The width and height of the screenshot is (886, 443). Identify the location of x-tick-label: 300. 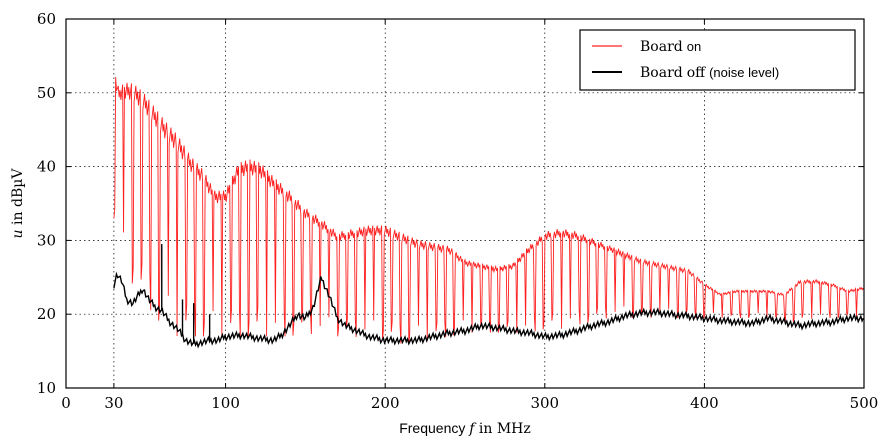
(544, 403).